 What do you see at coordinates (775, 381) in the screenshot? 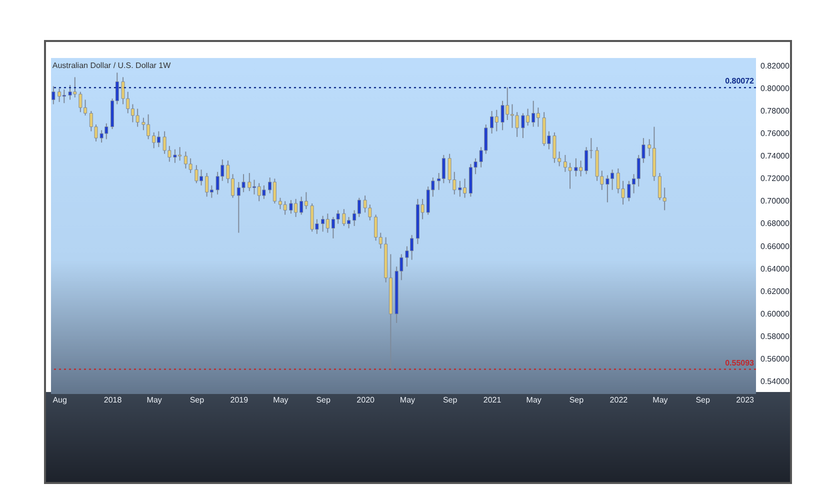
I see `y-tick-label: 0.54000` at bounding box center [775, 381].